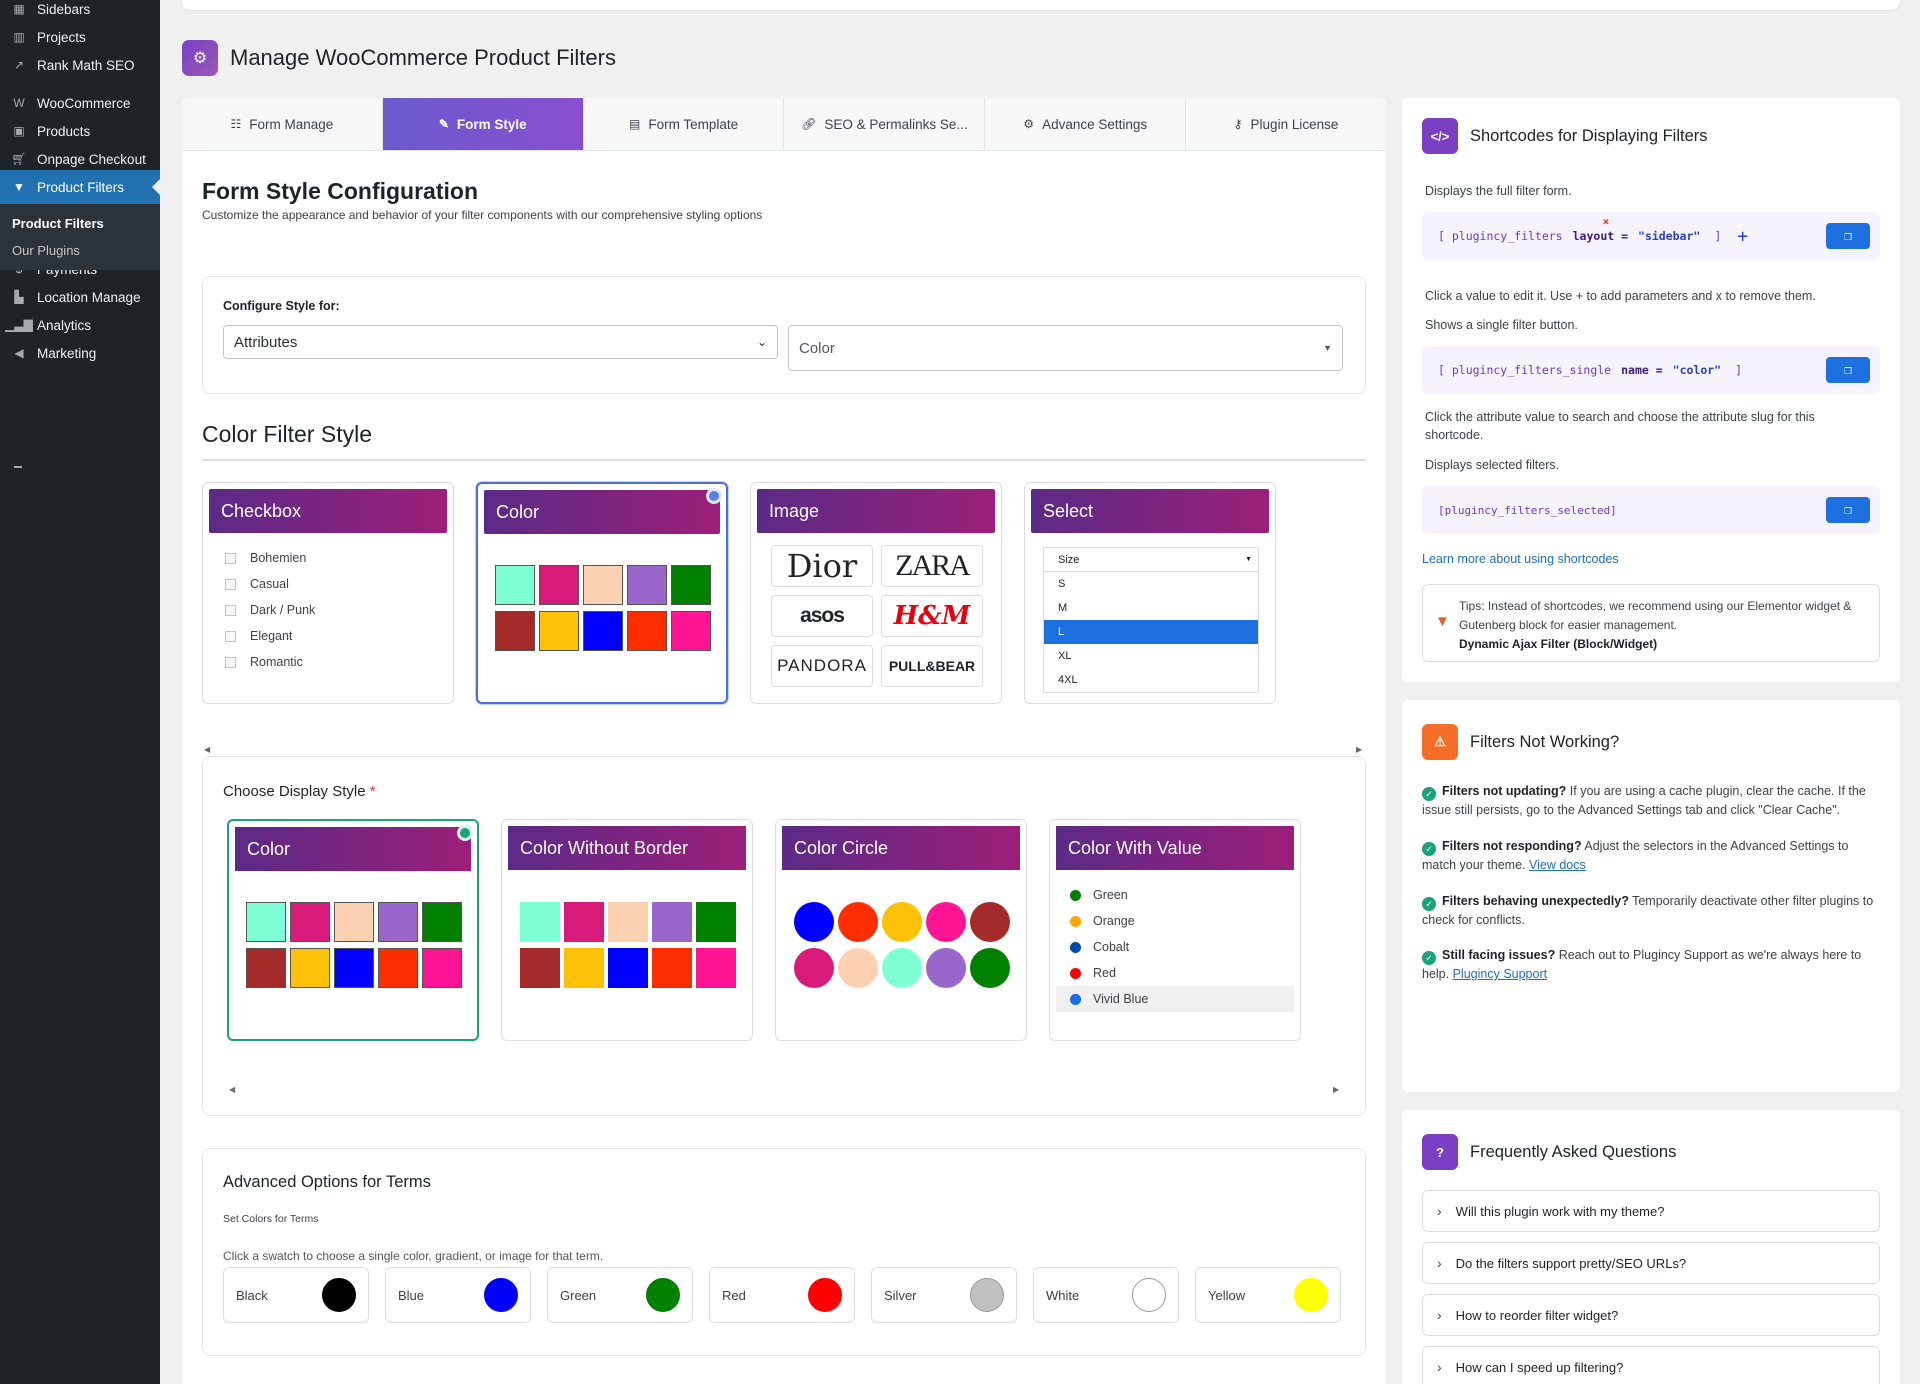 This screenshot has height=1384, width=1920. Describe the element at coordinates (1106, 1295) in the screenshot. I see `term-swatch-white: White` at that location.